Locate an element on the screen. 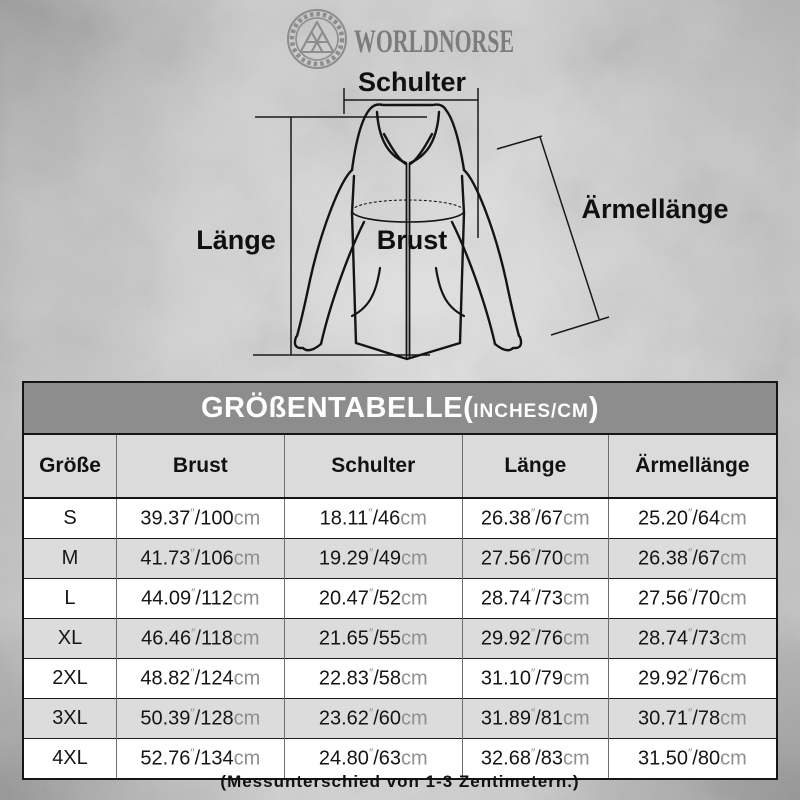  measurement-cell: 46.46″/118cm is located at coordinates (200, 638).